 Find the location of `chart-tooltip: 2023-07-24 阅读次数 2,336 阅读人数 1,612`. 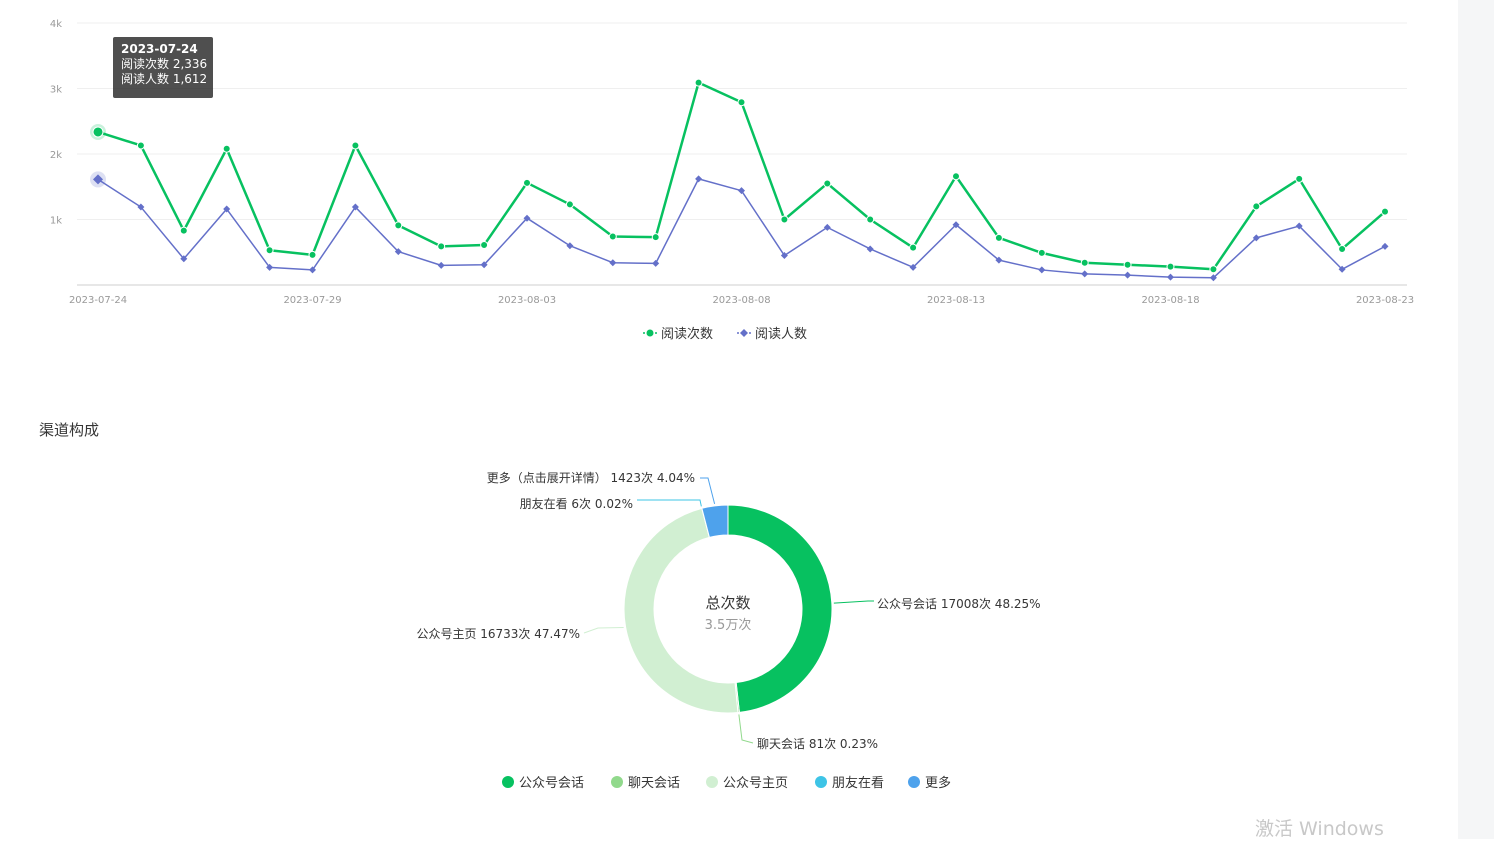

chart-tooltip: 2023-07-24 阅读次数 2,336 阅读人数 1,612 is located at coordinates (163, 67).